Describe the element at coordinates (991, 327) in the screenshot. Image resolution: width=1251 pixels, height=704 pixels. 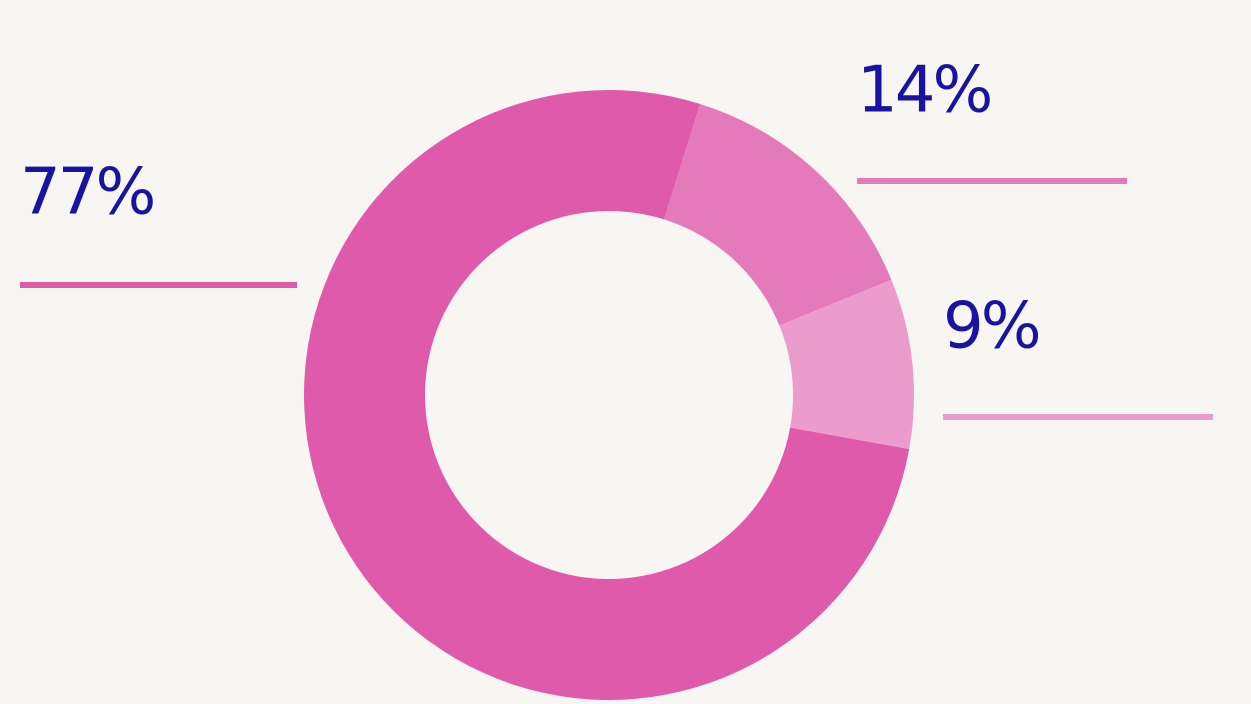
I see `value-label: 9%` at that location.